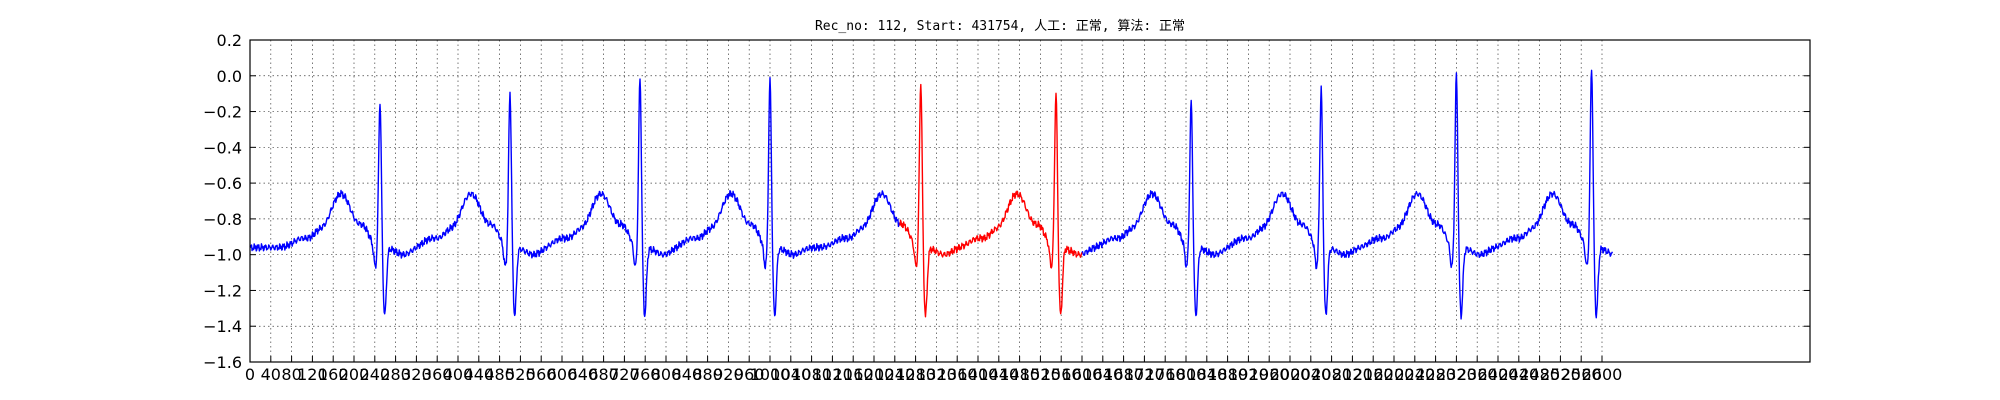 The height and width of the screenshot is (400, 2000). I want to click on y-tick-label: −1.4, so click(222, 326).